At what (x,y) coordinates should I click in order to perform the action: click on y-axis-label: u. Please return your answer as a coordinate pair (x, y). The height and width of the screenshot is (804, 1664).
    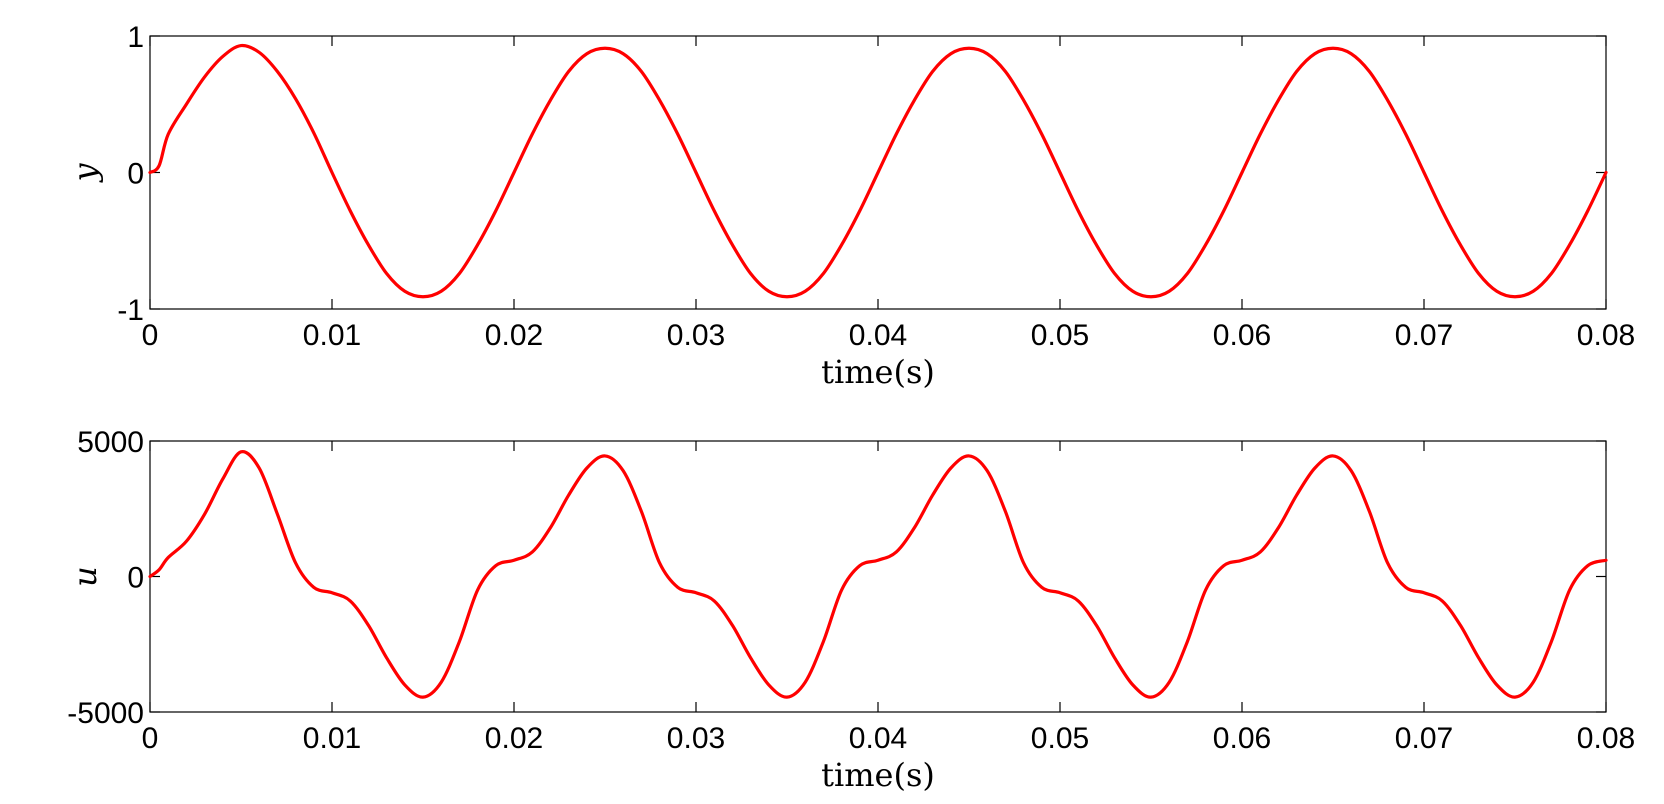
    Looking at the image, I should click on (85, 576).